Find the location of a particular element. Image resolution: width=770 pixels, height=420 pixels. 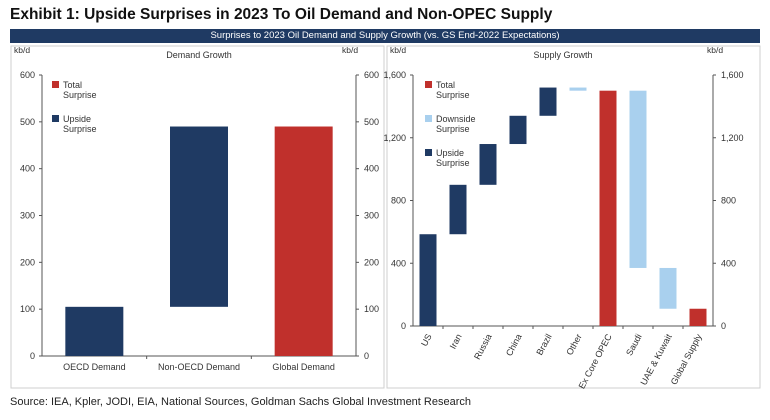

supply-xtick-label-iran: Iran is located at coordinates (456, 341).